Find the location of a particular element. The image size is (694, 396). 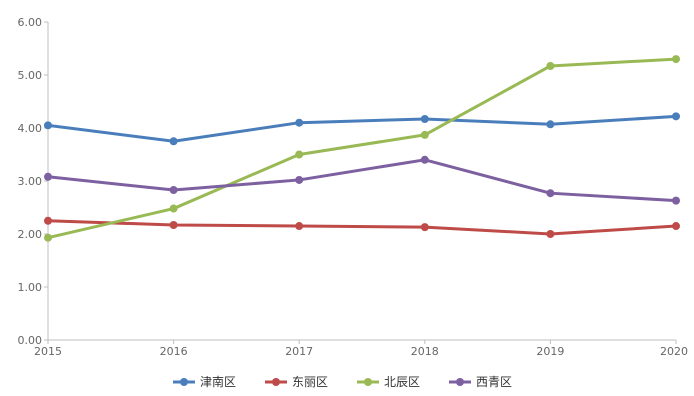

y-tick-label: 2.00 is located at coordinates (30, 234).